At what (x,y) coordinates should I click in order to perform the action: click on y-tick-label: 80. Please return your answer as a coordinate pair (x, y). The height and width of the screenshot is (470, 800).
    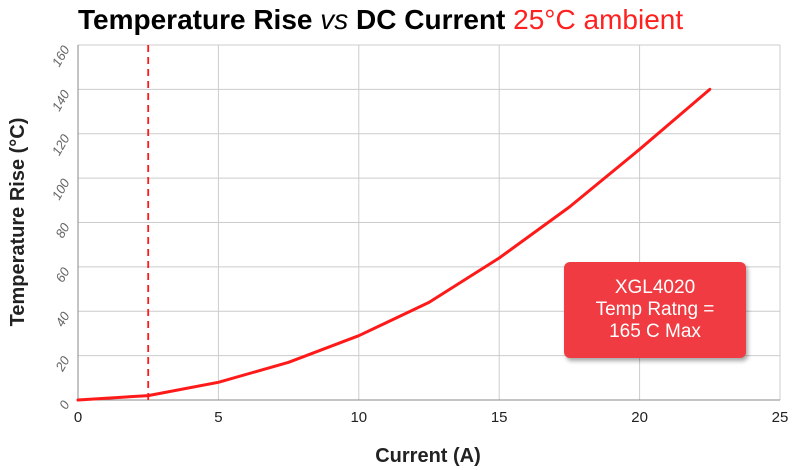
    Looking at the image, I should click on (62, 230).